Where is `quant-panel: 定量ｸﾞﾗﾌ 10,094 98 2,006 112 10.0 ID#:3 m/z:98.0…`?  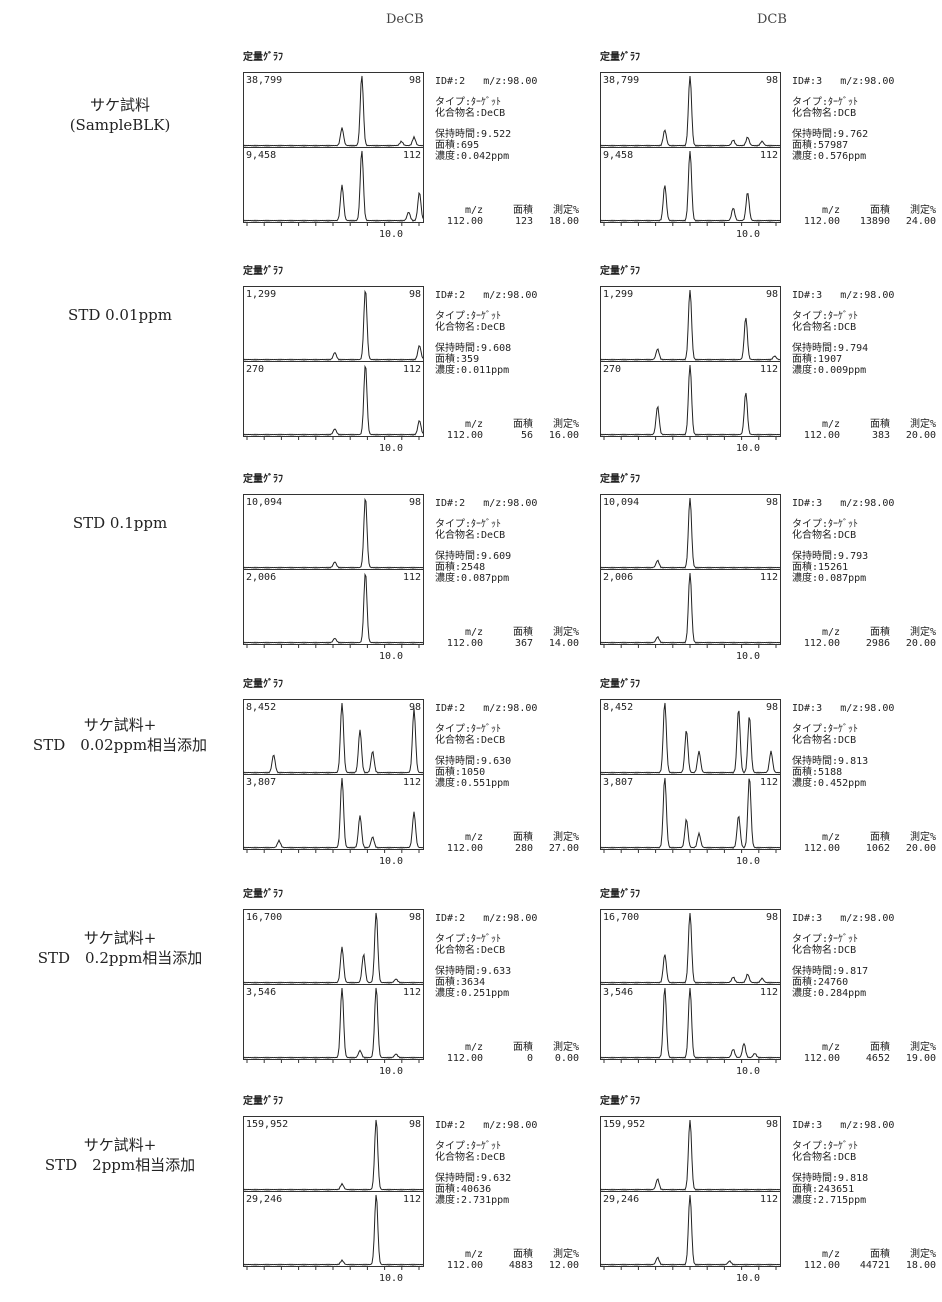 quant-panel: 定量ｸﾞﾗﾌ 10,094 98 2,006 112 10.0 ID#:3 m/z:98.0… is located at coordinates (771, 570).